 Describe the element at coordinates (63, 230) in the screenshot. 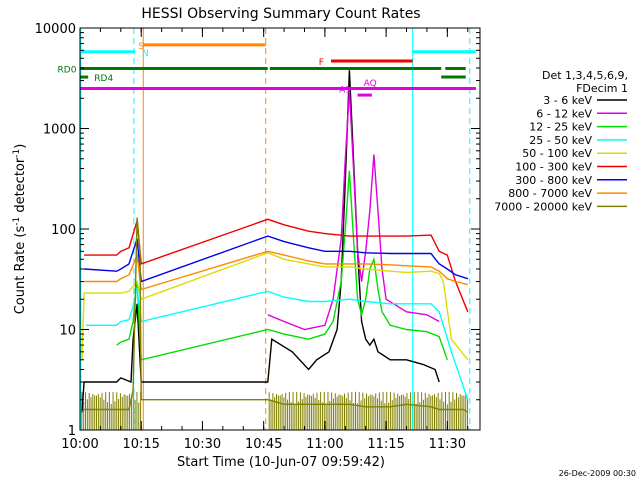

I see `y-tick-label-2: 100` at that location.